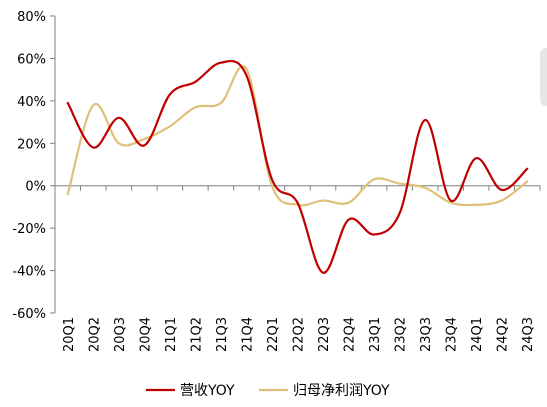 The width and height of the screenshot is (547, 407). Describe the element at coordinates (69, 334) in the screenshot. I see `x-tick-label: 20Q1` at that location.